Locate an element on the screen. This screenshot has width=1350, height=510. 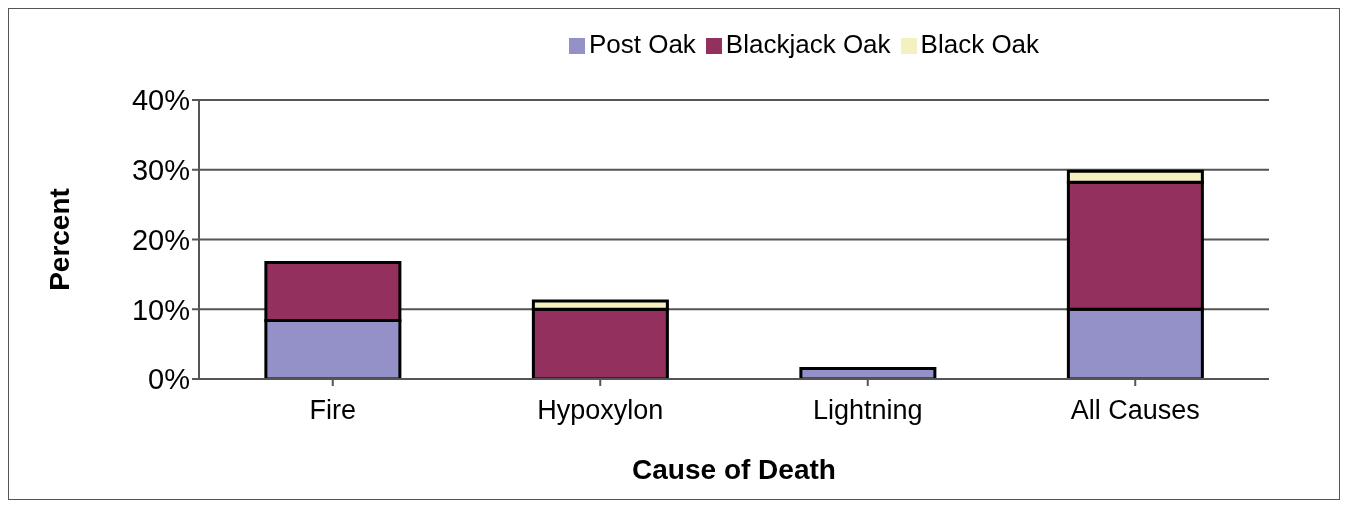
x-tick-label: Fire is located at coordinates (332, 410).